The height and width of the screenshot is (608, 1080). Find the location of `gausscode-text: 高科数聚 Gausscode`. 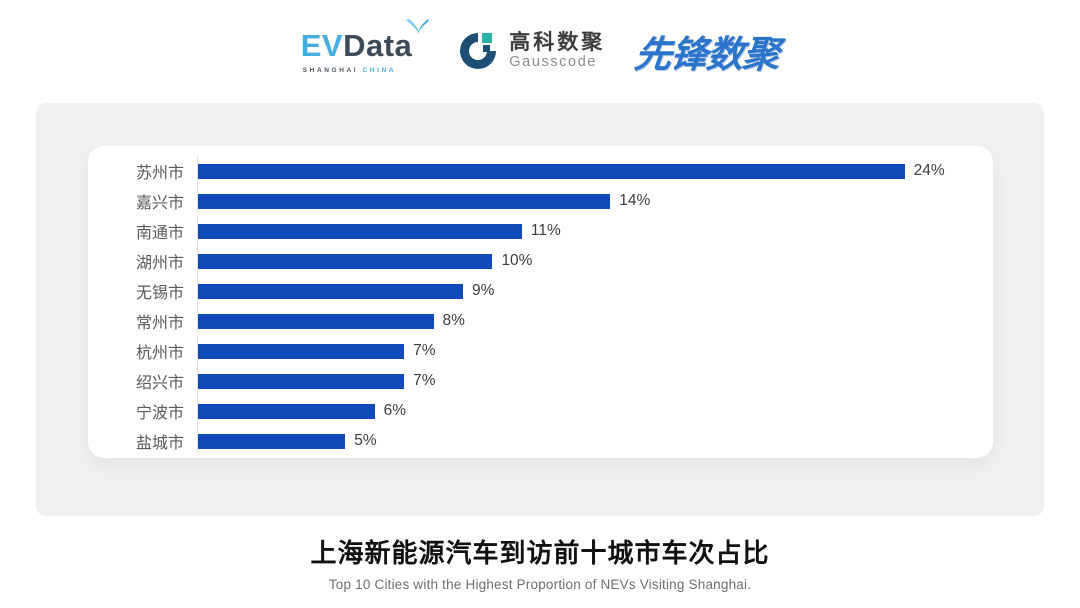

gausscode-text: 高科数聚 Gausscode is located at coordinates (557, 50).